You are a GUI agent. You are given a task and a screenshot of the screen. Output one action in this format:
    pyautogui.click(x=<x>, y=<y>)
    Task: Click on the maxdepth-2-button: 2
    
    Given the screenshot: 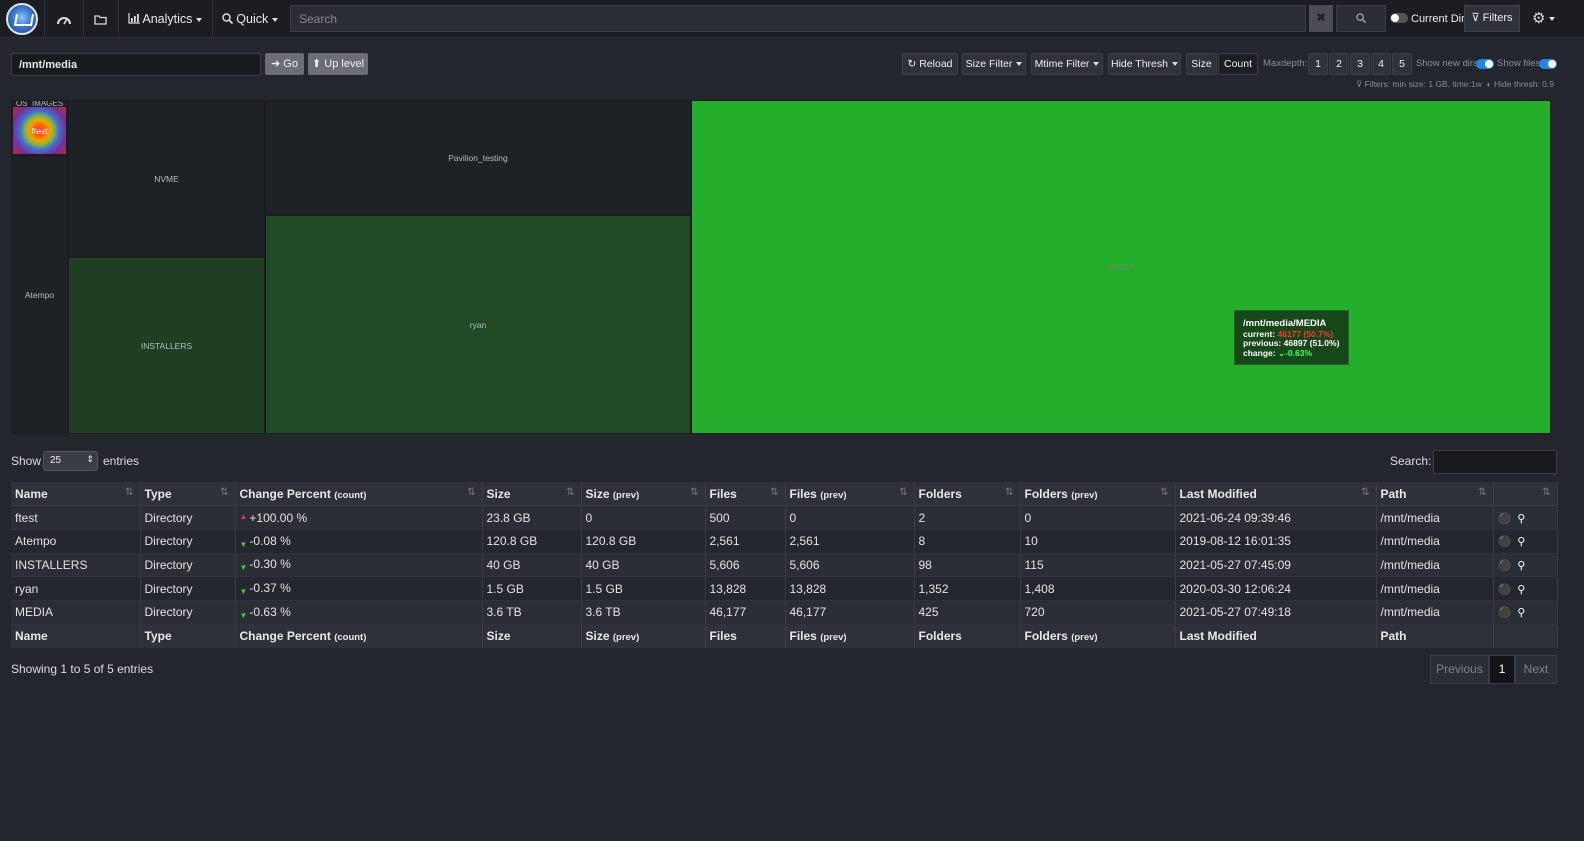 What is the action you would take?
    pyautogui.click(x=1339, y=64)
    